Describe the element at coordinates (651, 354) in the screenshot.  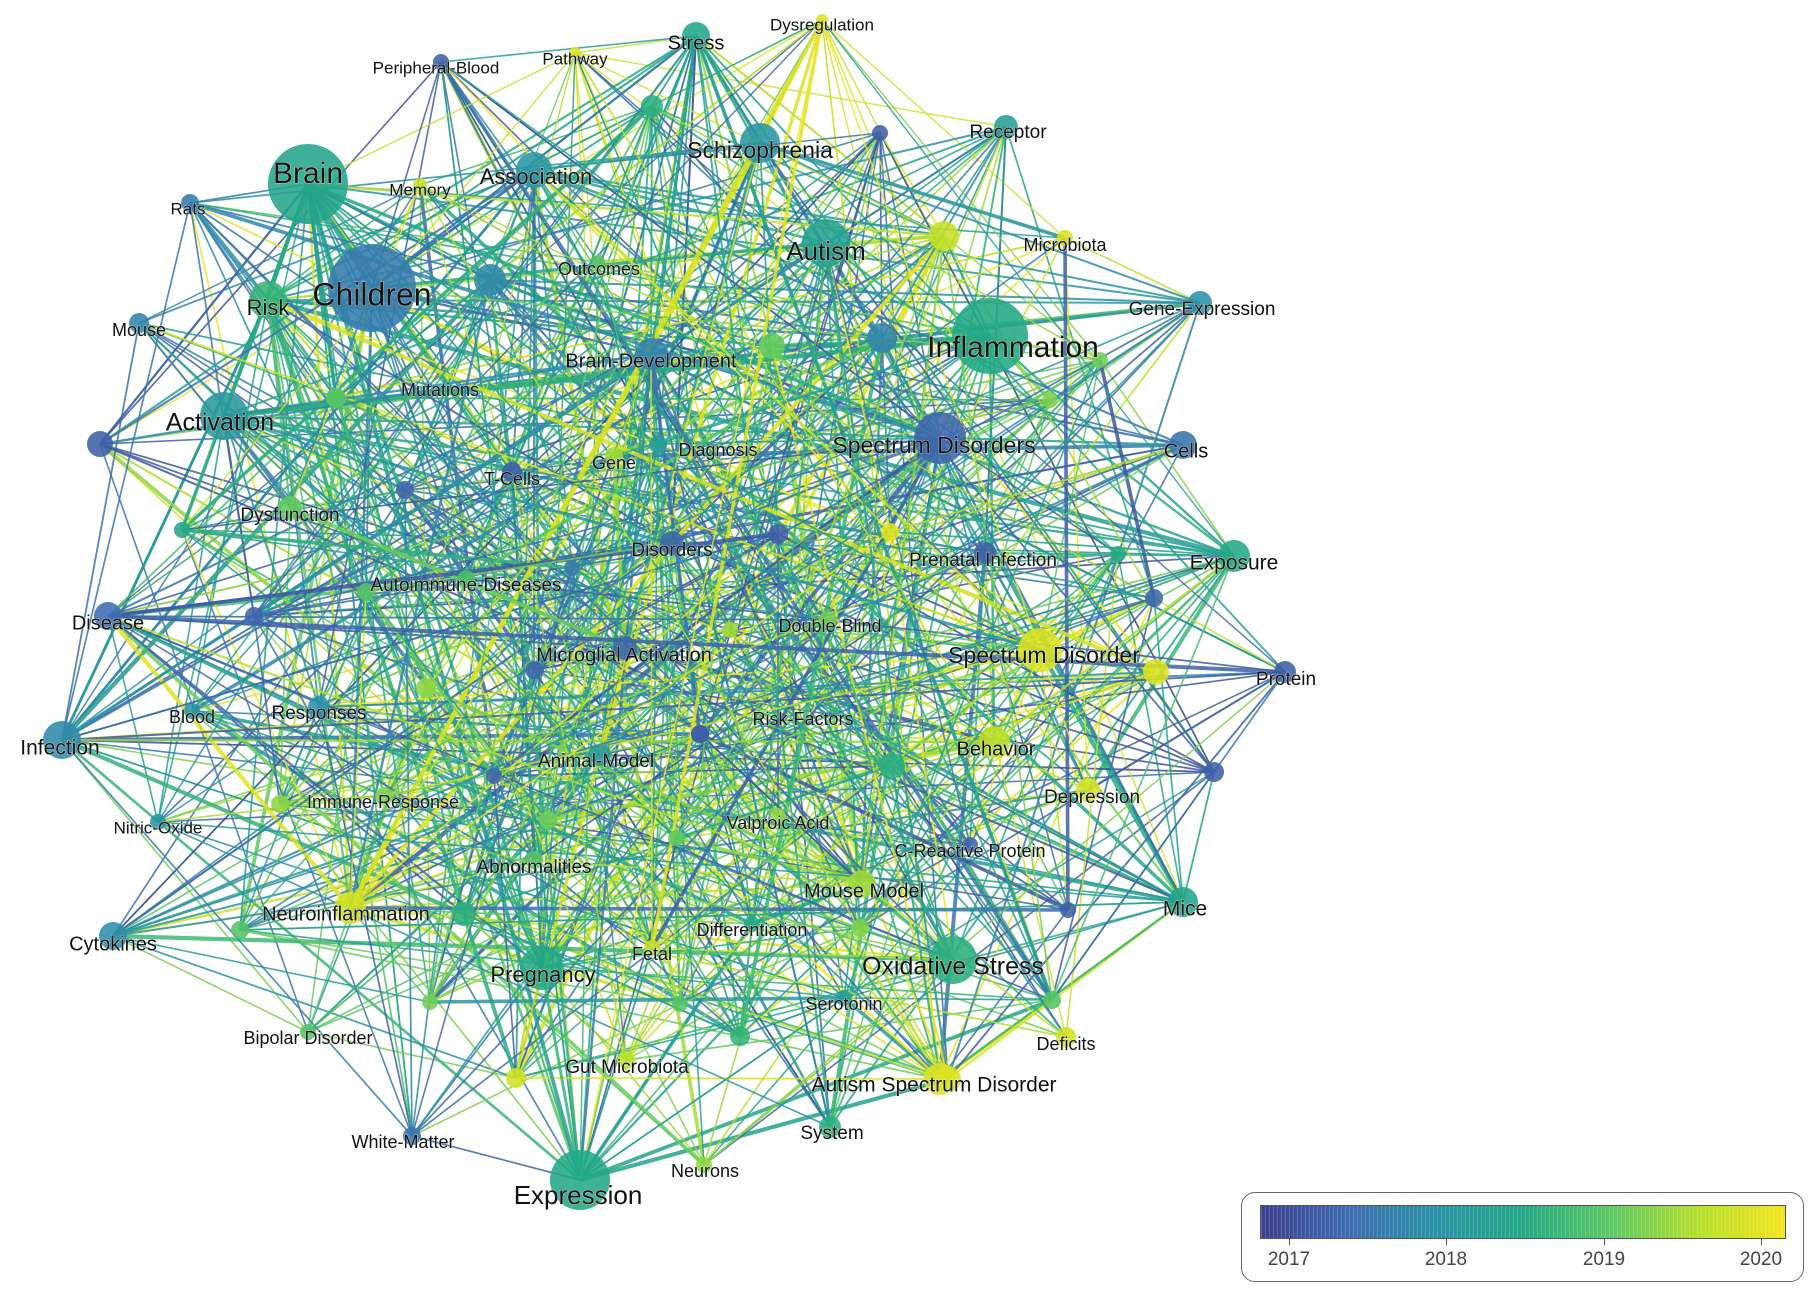
I see `node-brain-development` at that location.